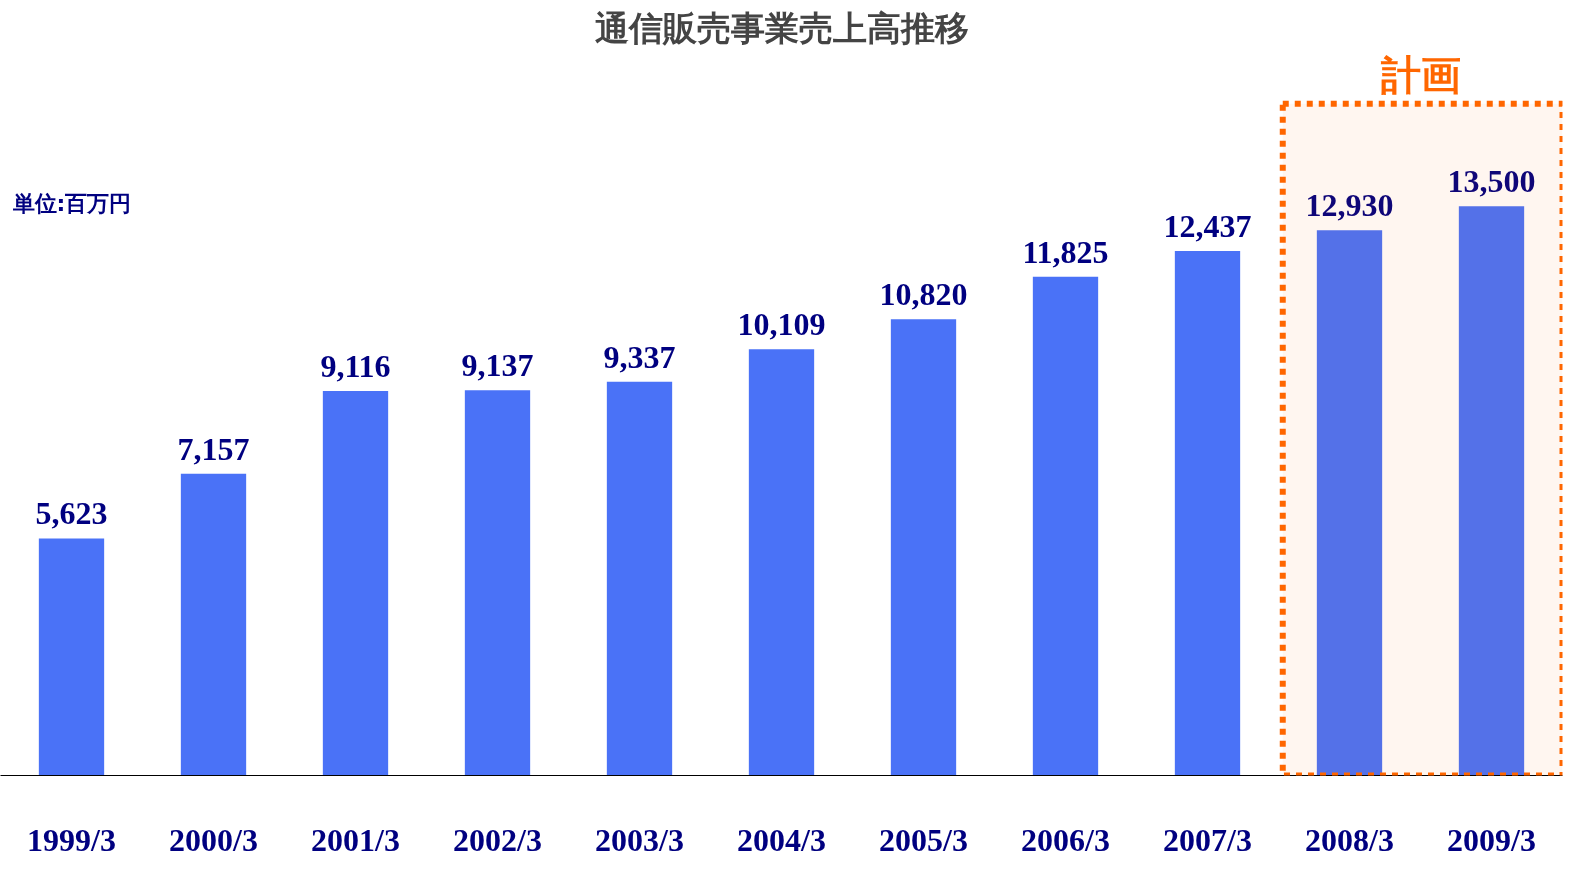  What do you see at coordinates (639, 839) in the screenshot?
I see `x-tick-label: 2003/3` at bounding box center [639, 839].